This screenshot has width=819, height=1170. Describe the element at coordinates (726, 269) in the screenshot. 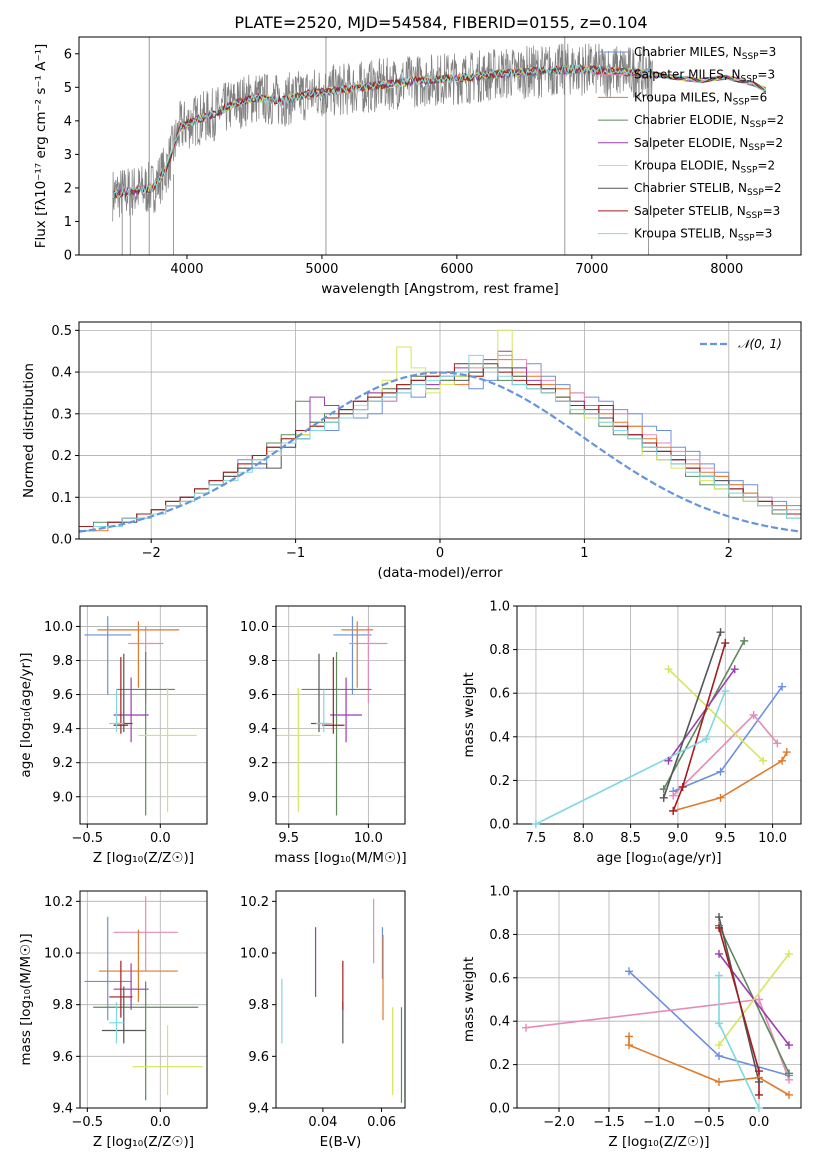

I see `x-tick-label: 8000` at that location.